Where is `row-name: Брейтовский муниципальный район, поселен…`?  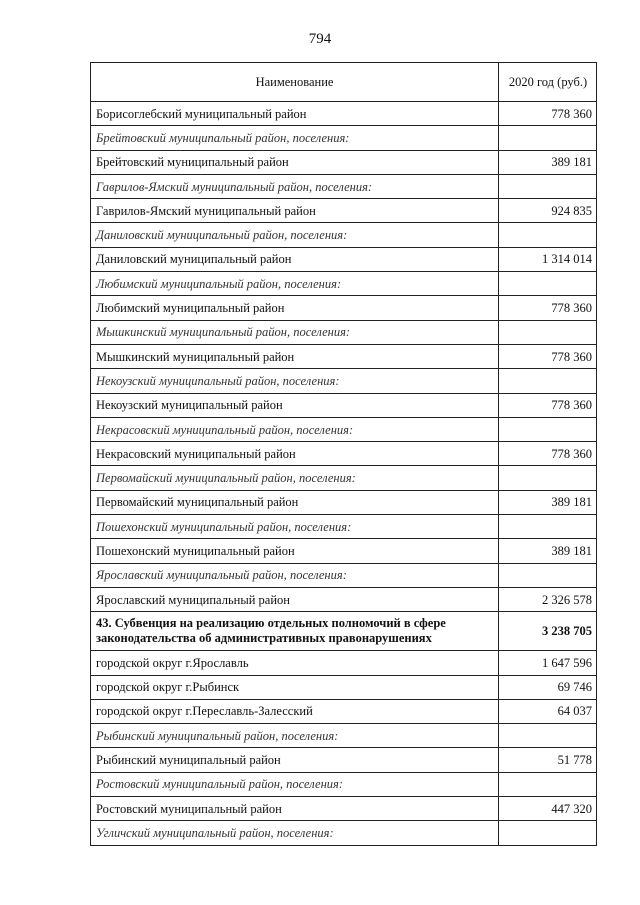
row-name: Брейтовский муниципальный район, поселен… is located at coordinates (294, 138).